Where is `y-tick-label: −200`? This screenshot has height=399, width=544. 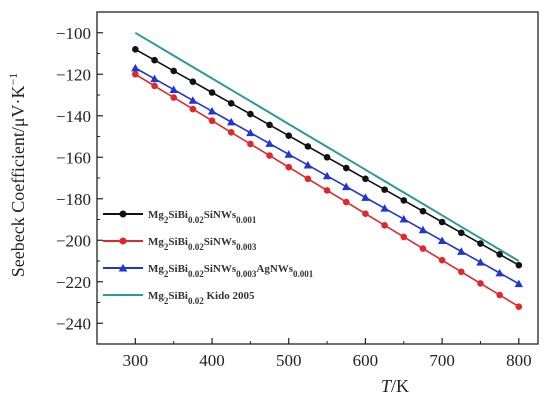 y-tick-label: −200 is located at coordinates (73, 240).